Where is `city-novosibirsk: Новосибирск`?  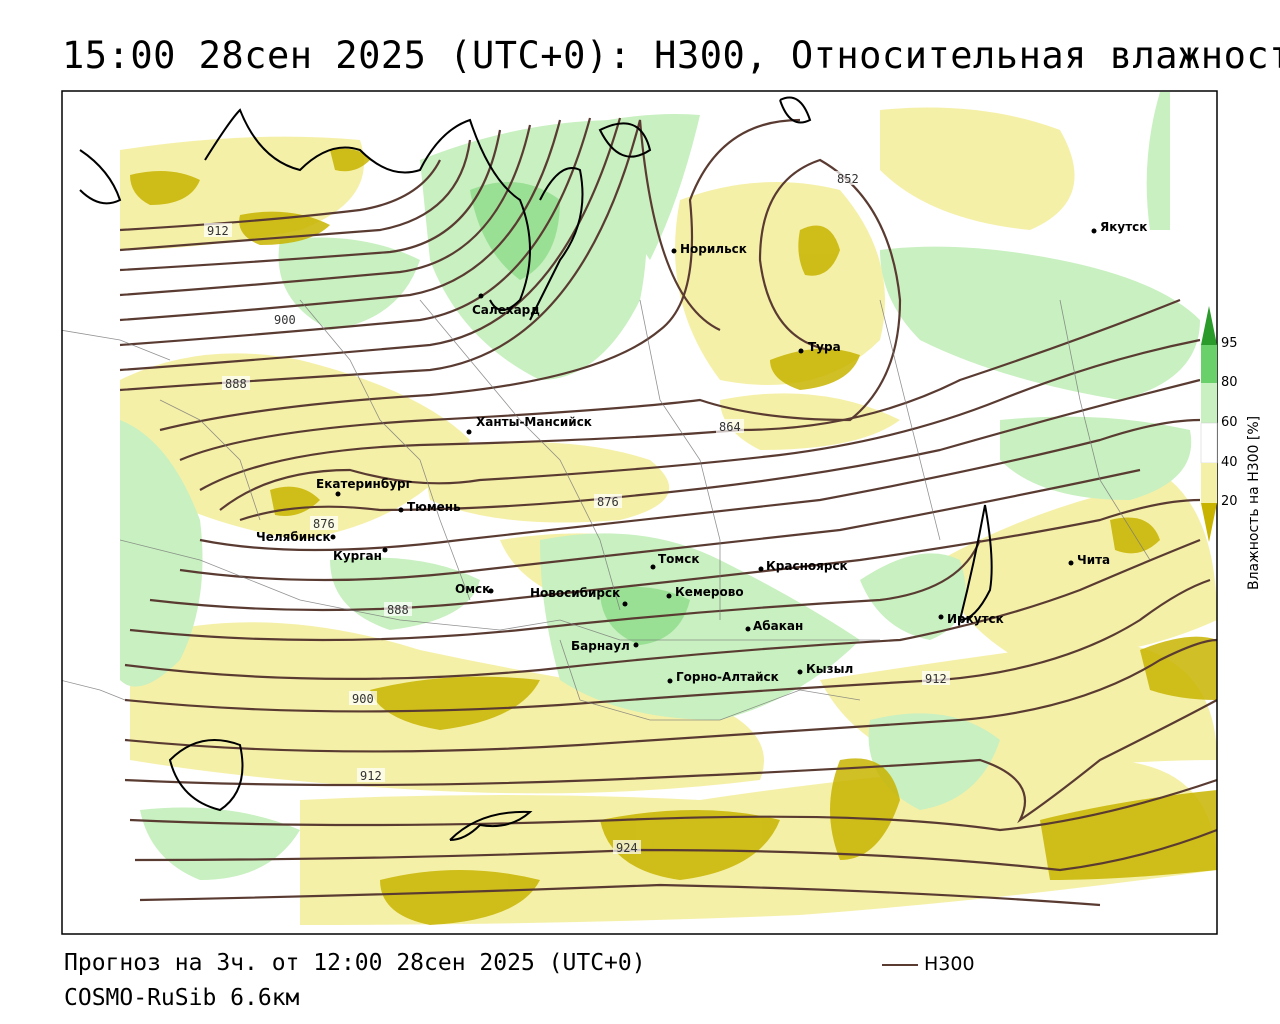 city-novosibirsk: Новосибирск is located at coordinates (579, 596).